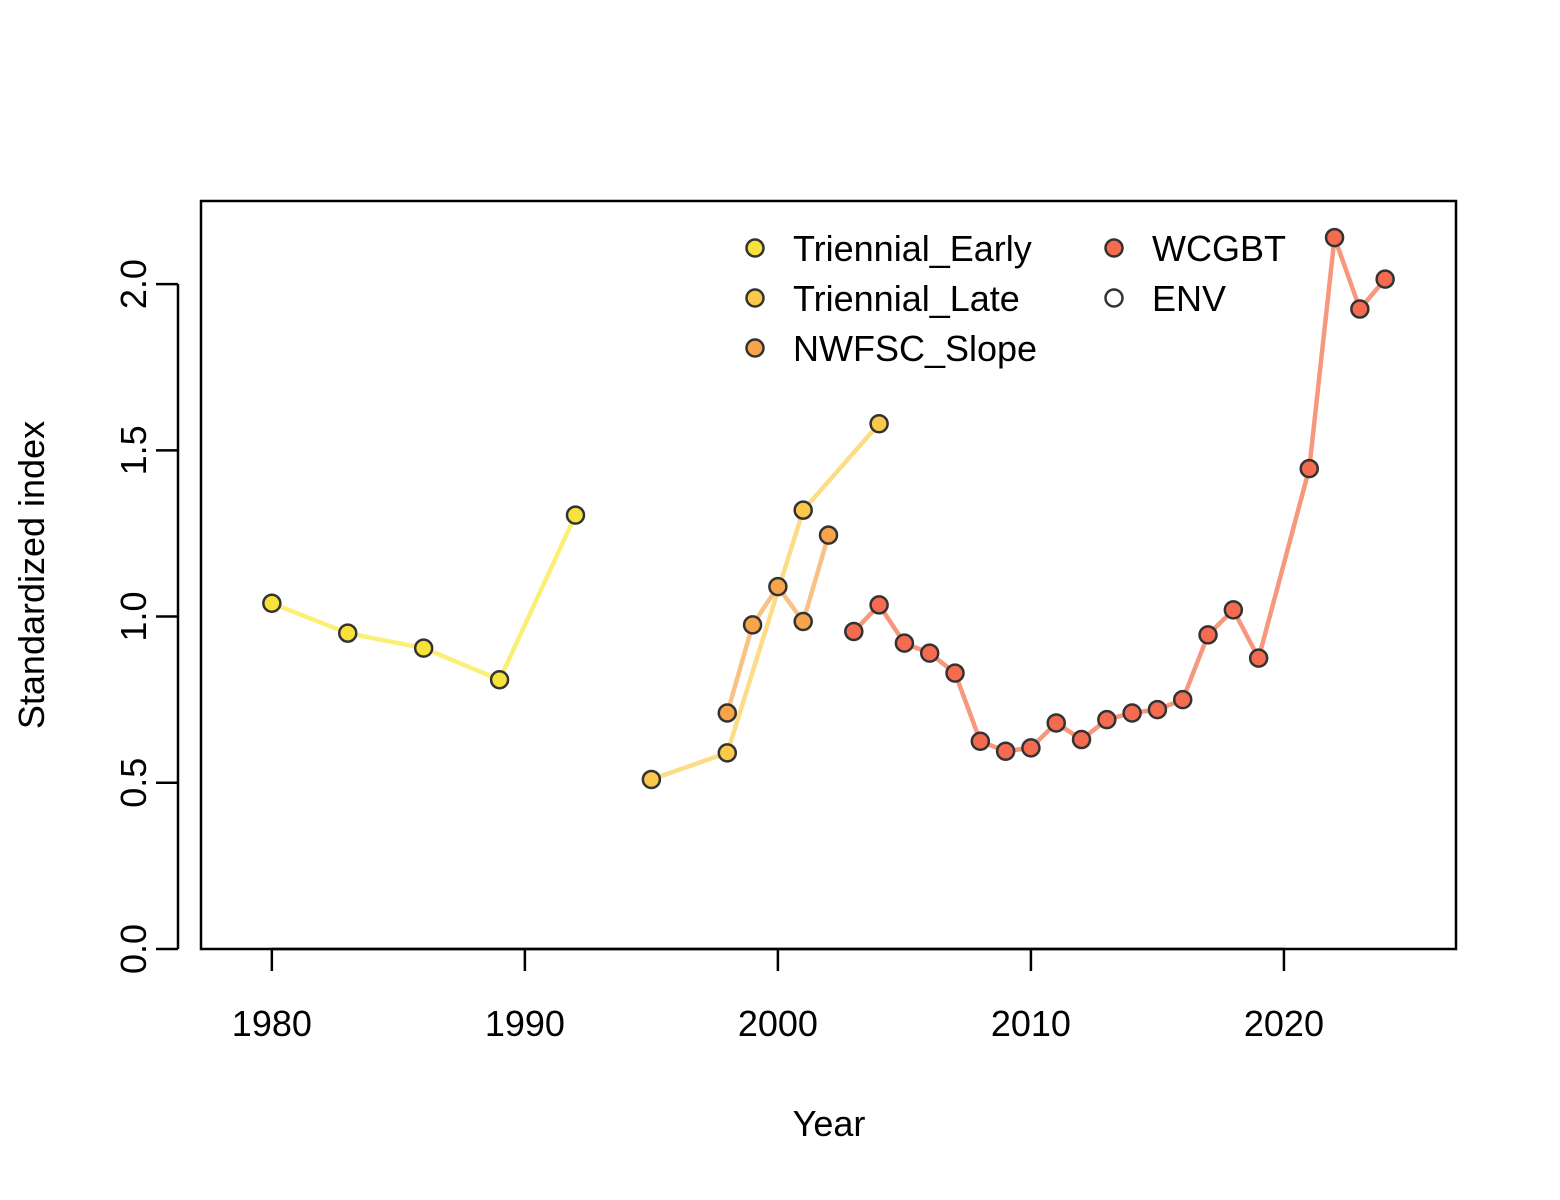 Image resolution: width=1560 pixels, height=1200 pixels. I want to click on y-axis: 0.0 0.5 1.0 1.5 2.0, so click(146, 616).